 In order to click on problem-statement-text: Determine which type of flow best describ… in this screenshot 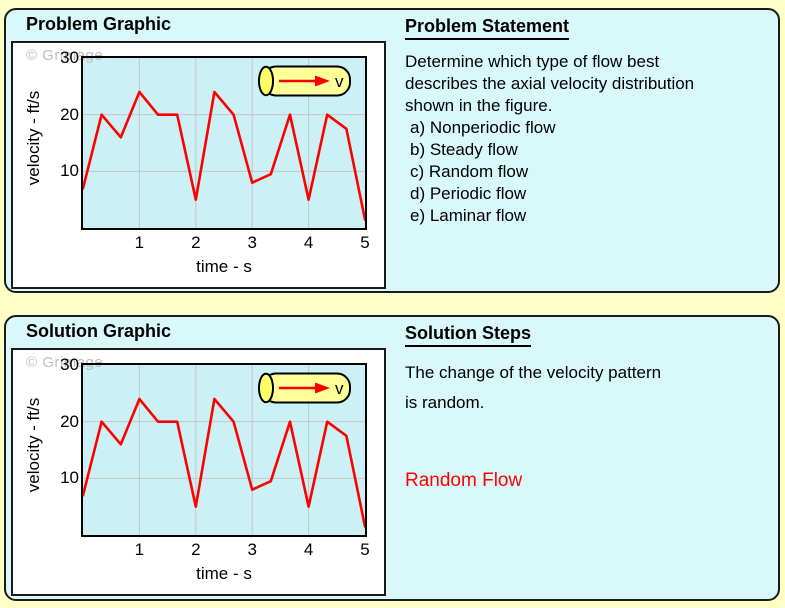, I will do `click(589, 84)`.